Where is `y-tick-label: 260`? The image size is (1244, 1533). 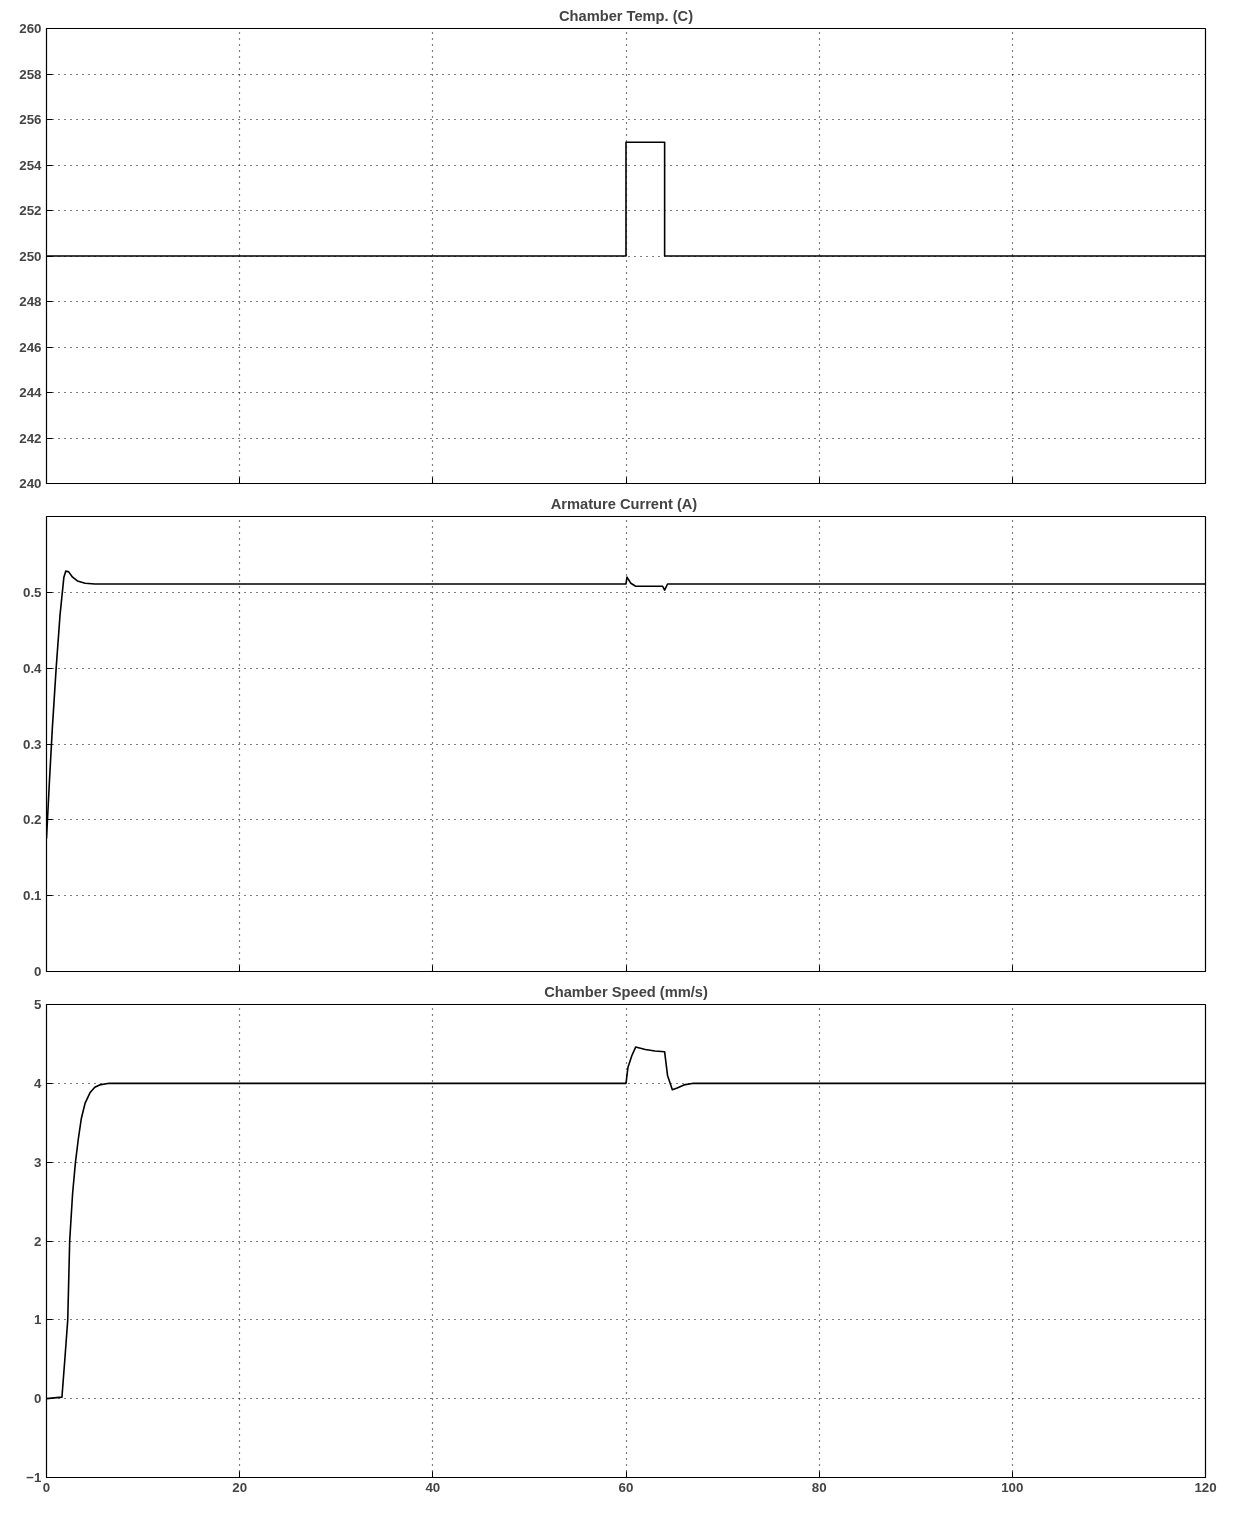 y-tick-label: 260 is located at coordinates (30, 28).